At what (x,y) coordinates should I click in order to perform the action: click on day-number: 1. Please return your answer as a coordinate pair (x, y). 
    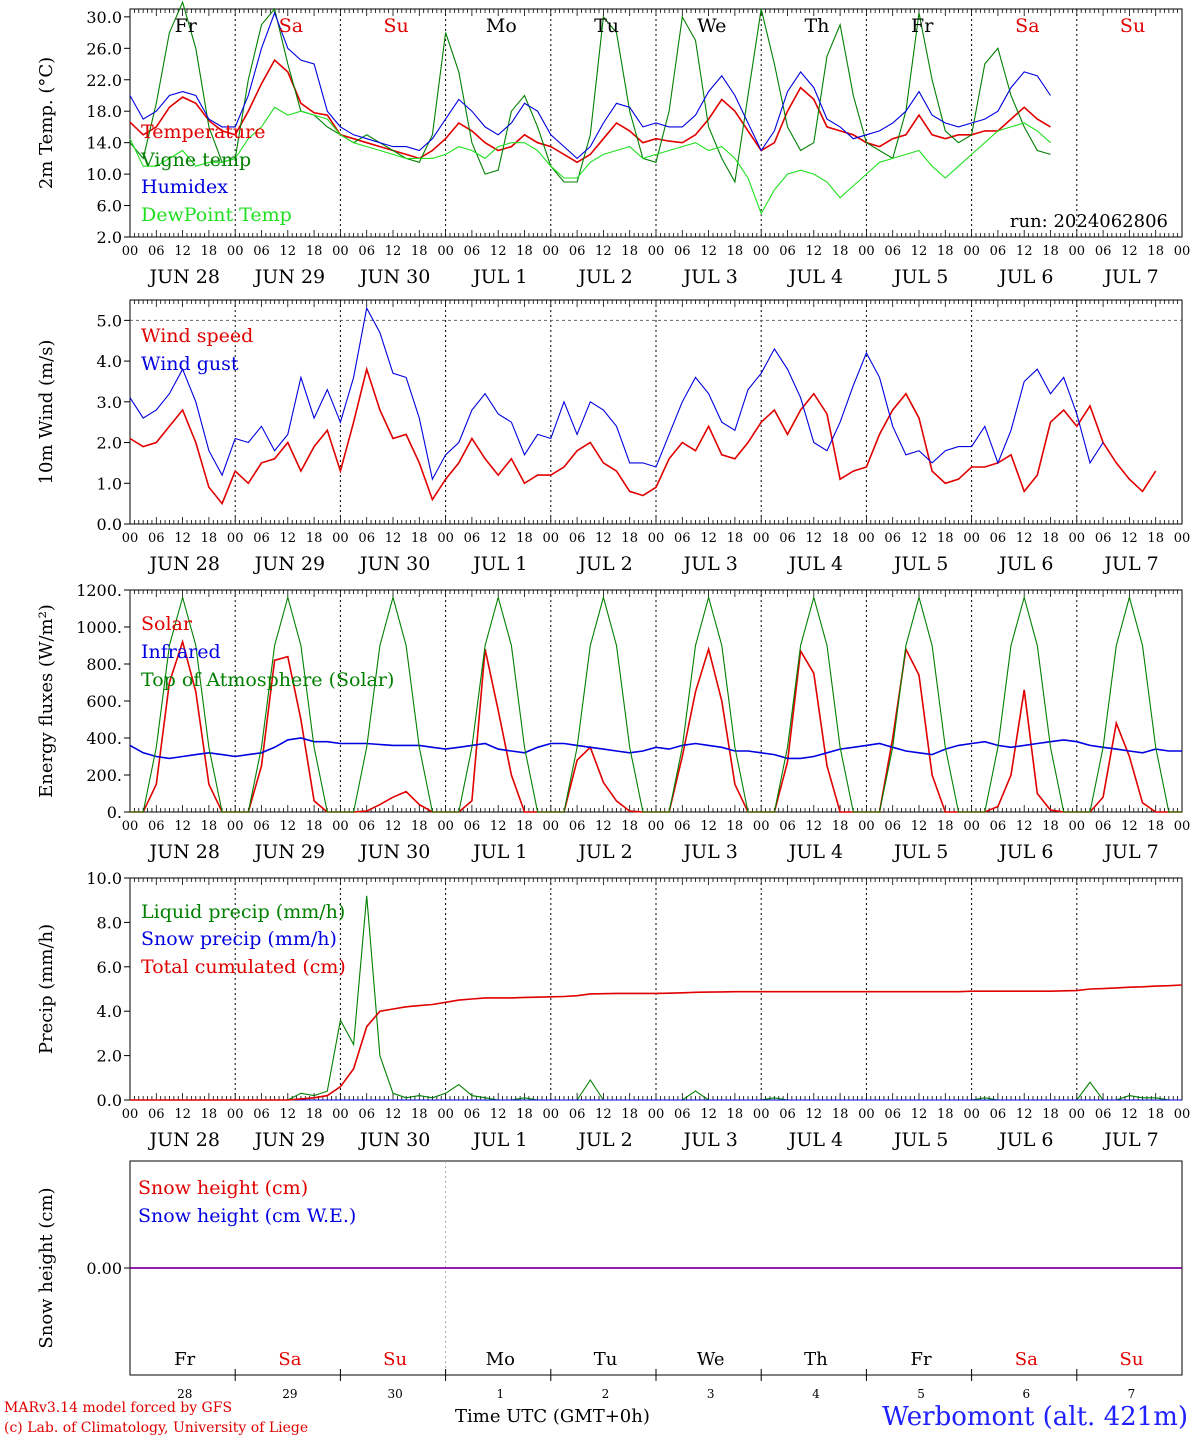
    Looking at the image, I should click on (500, 1394).